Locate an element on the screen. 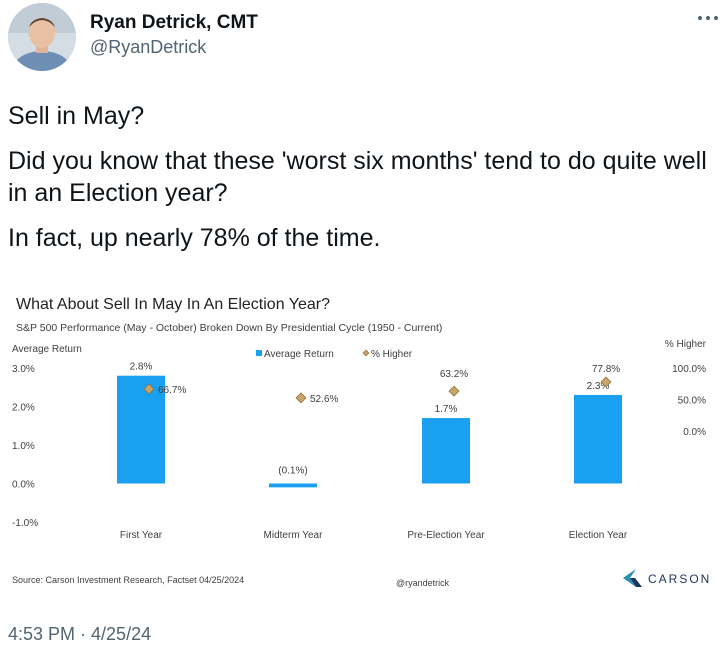 Image resolution: width=726 pixels, height=650 pixels. right-axis-label: % Higher is located at coordinates (686, 344).